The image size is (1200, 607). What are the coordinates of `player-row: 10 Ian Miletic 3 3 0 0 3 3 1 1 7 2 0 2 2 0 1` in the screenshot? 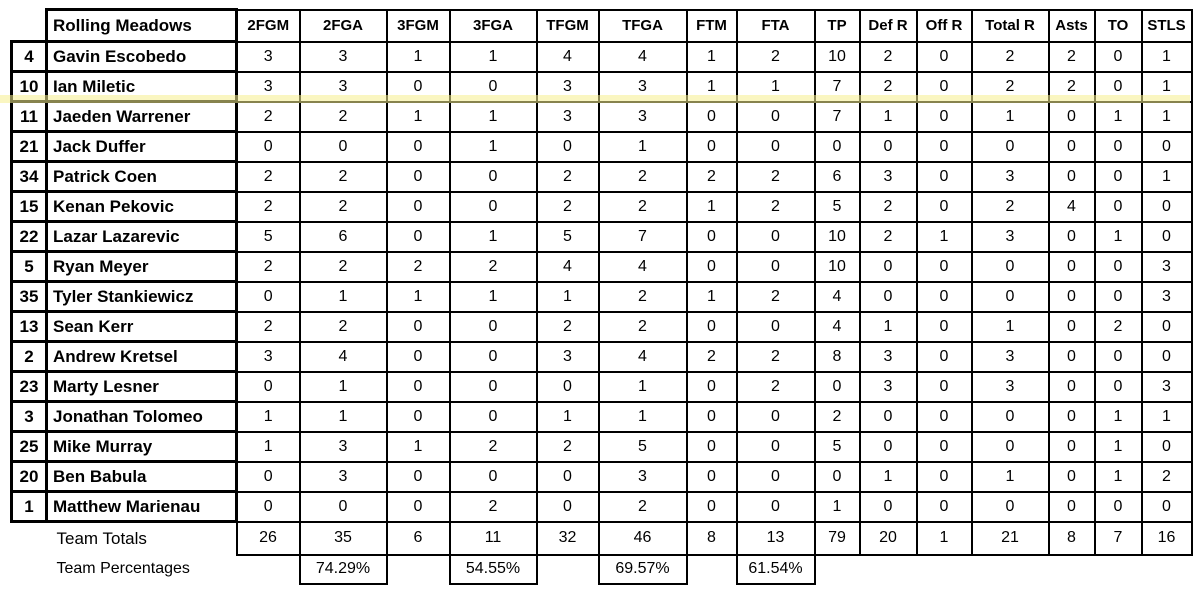 It's located at (601, 86).